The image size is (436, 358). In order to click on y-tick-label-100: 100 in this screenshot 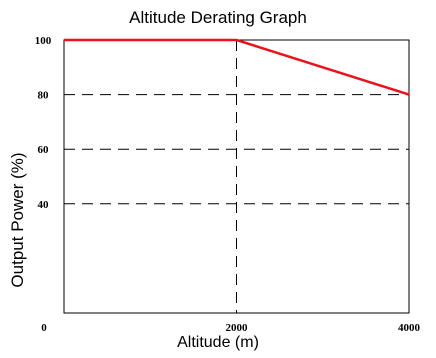, I will do `click(43, 41)`.